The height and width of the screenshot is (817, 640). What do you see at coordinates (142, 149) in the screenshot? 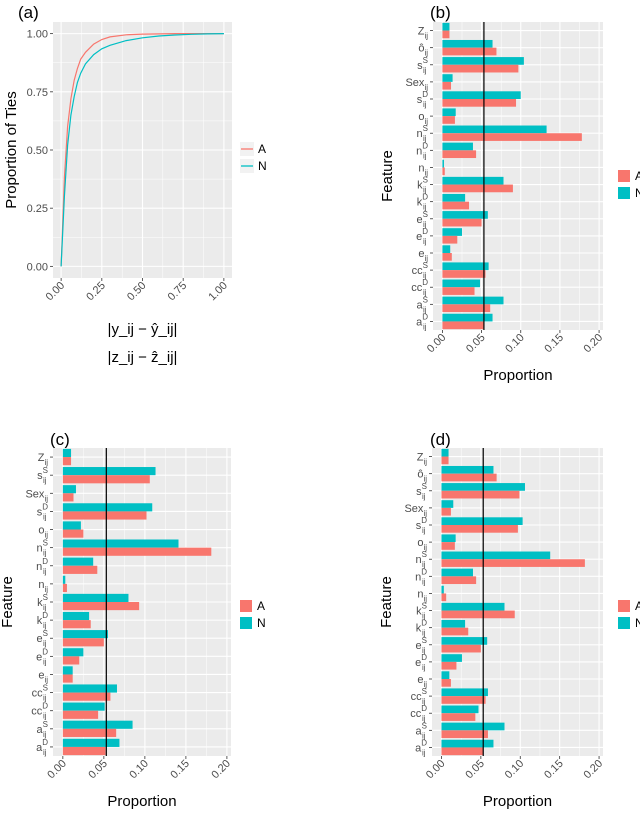
I see `series-line-A` at bounding box center [142, 149].